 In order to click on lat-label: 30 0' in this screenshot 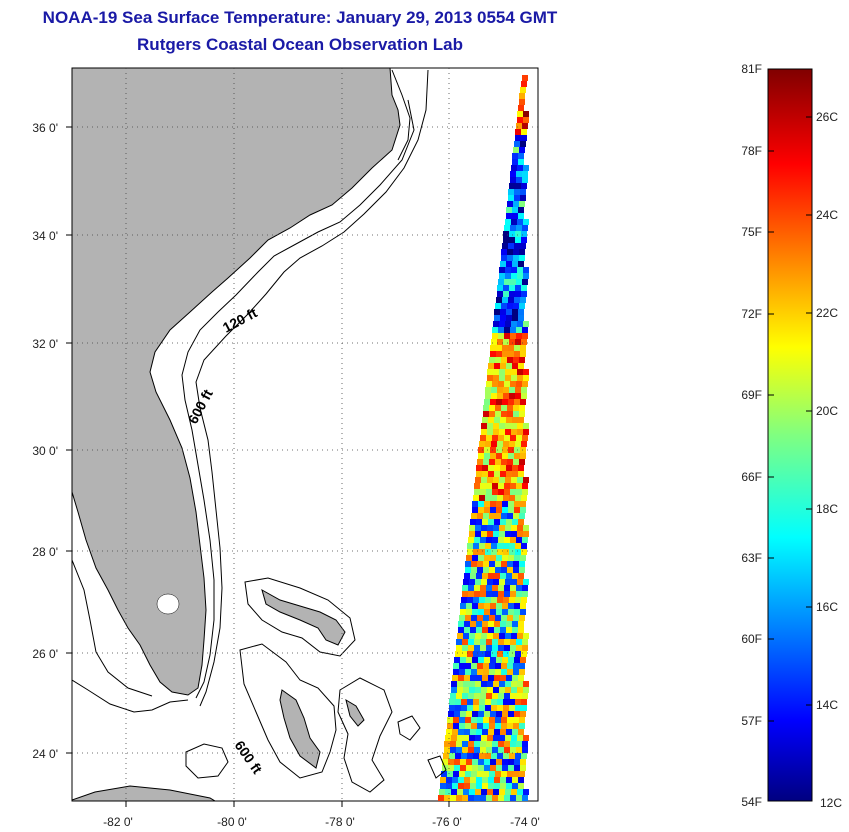, I will do `click(45, 451)`.